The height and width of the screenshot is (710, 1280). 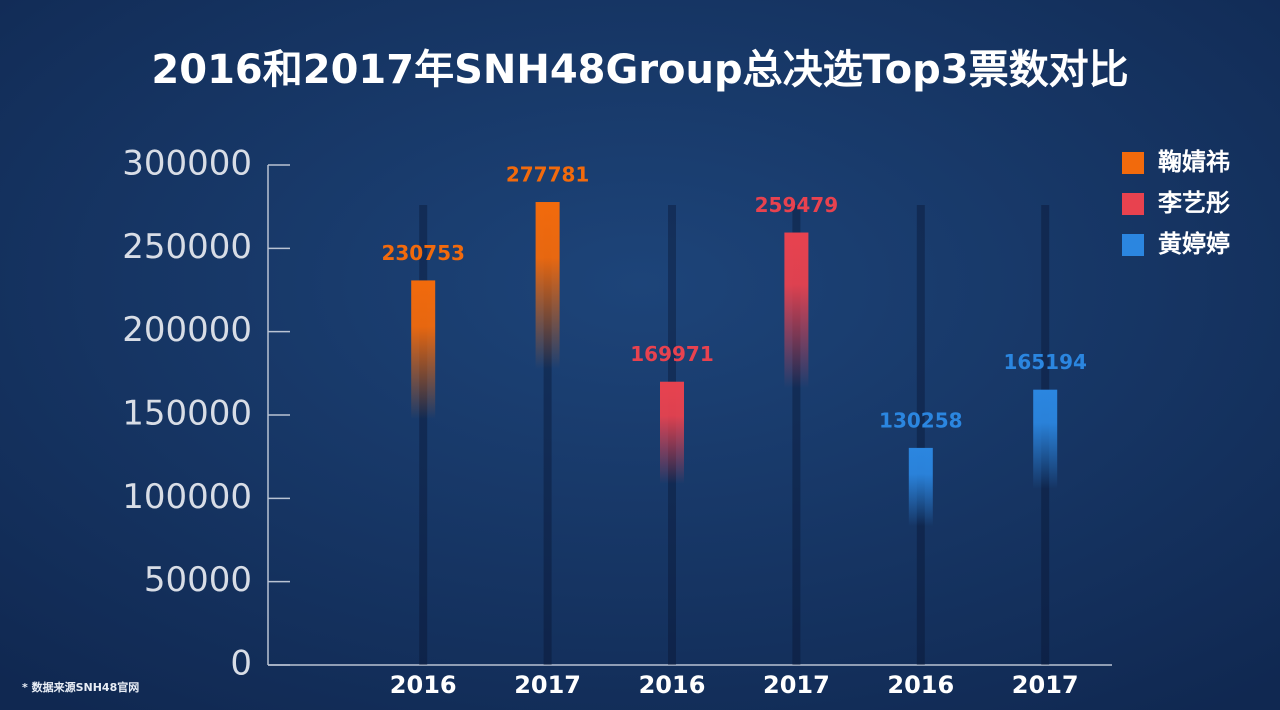 I want to click on y-tick-label: 250000, so click(x=187, y=247).